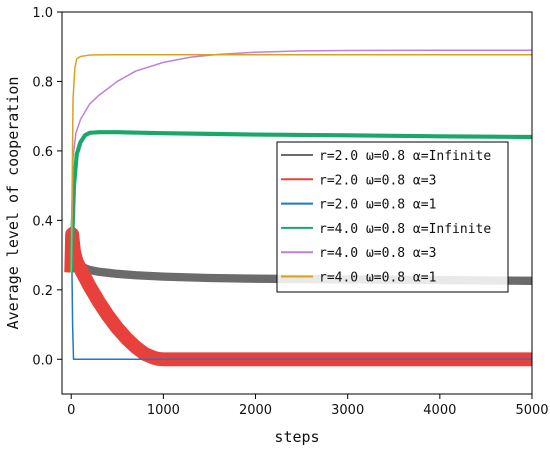 Image resolution: width=550 pixels, height=449 pixels. I want to click on legend-label: r=2.0 ω=0.8 α=Infinite, so click(405, 156).